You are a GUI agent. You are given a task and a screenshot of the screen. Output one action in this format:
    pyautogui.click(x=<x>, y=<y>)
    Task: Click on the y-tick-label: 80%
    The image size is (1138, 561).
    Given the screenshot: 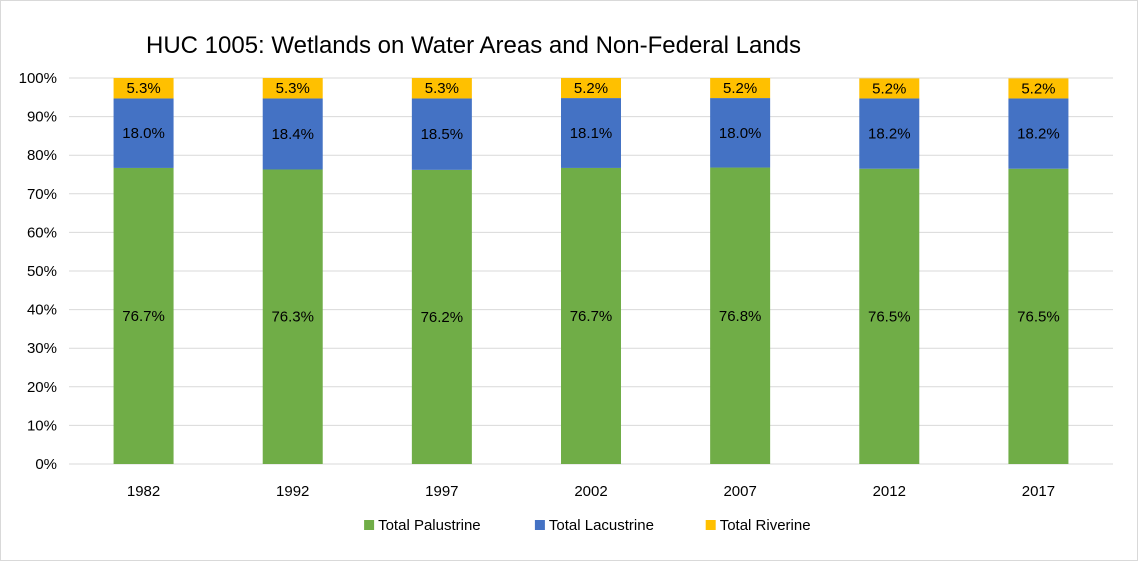 What is the action you would take?
    pyautogui.click(x=42, y=155)
    